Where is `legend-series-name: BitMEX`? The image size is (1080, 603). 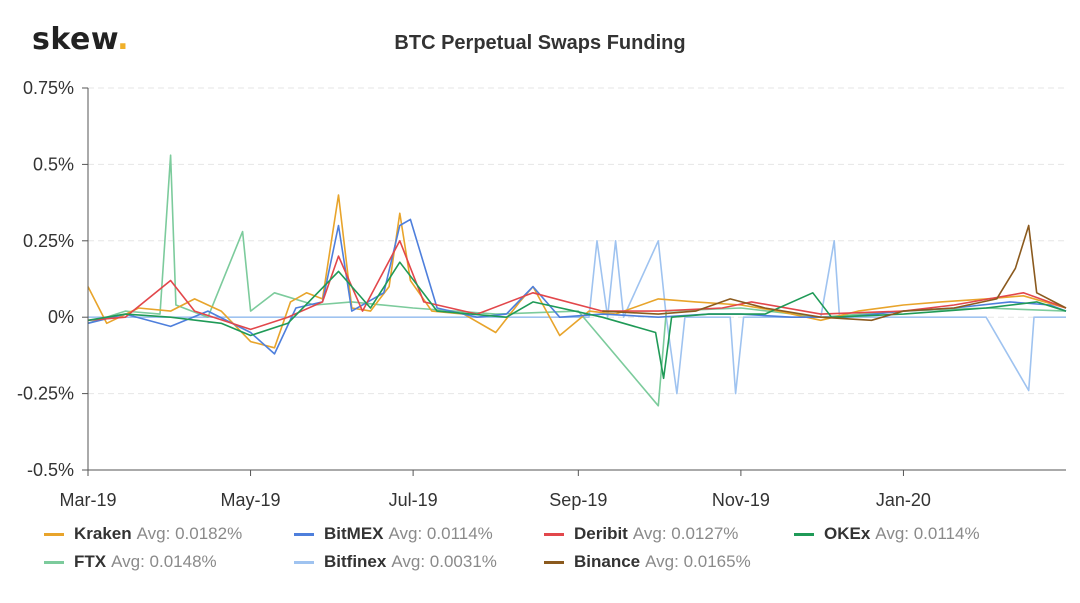 legend-series-name: BitMEX is located at coordinates (354, 533).